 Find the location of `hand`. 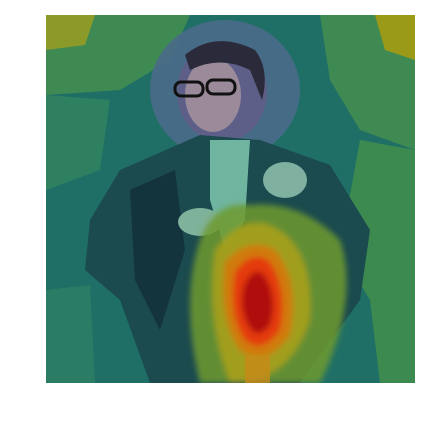

hand is located at coordinates (285, 180).